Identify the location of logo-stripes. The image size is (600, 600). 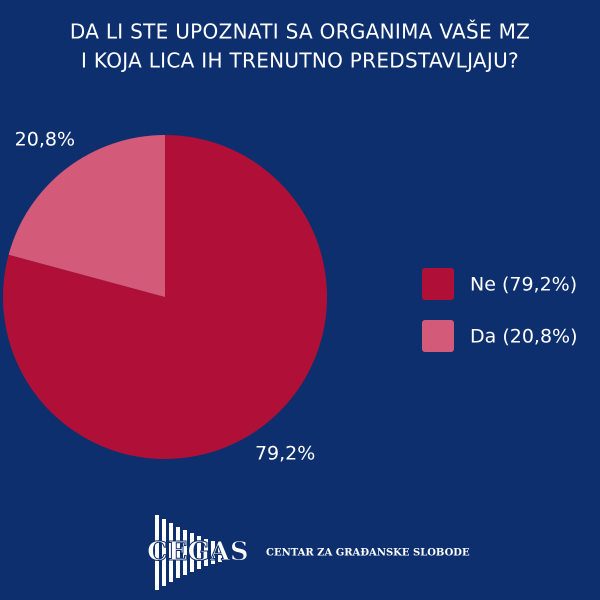
(188, 552).